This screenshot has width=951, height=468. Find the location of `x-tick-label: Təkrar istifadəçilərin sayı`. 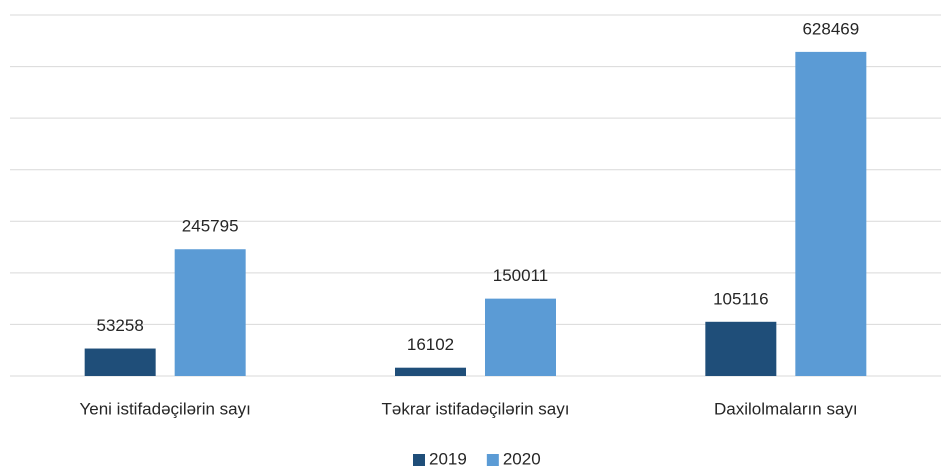

x-tick-label: Təkrar istifadəçilərin sayı is located at coordinates (475, 408).